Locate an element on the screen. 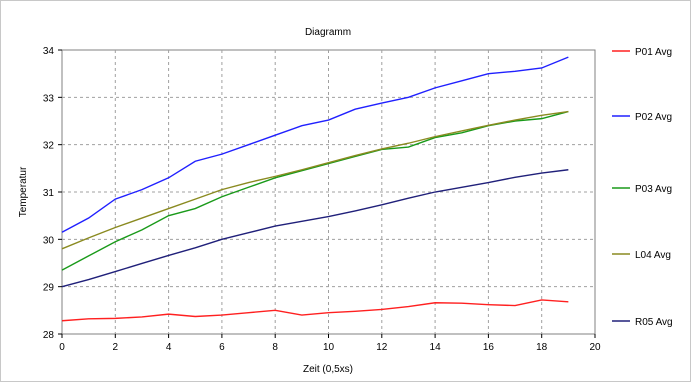  legend: P01 Avg P02 Avg P03 Avg L04 Avg R05 Avg is located at coordinates (642, 187).